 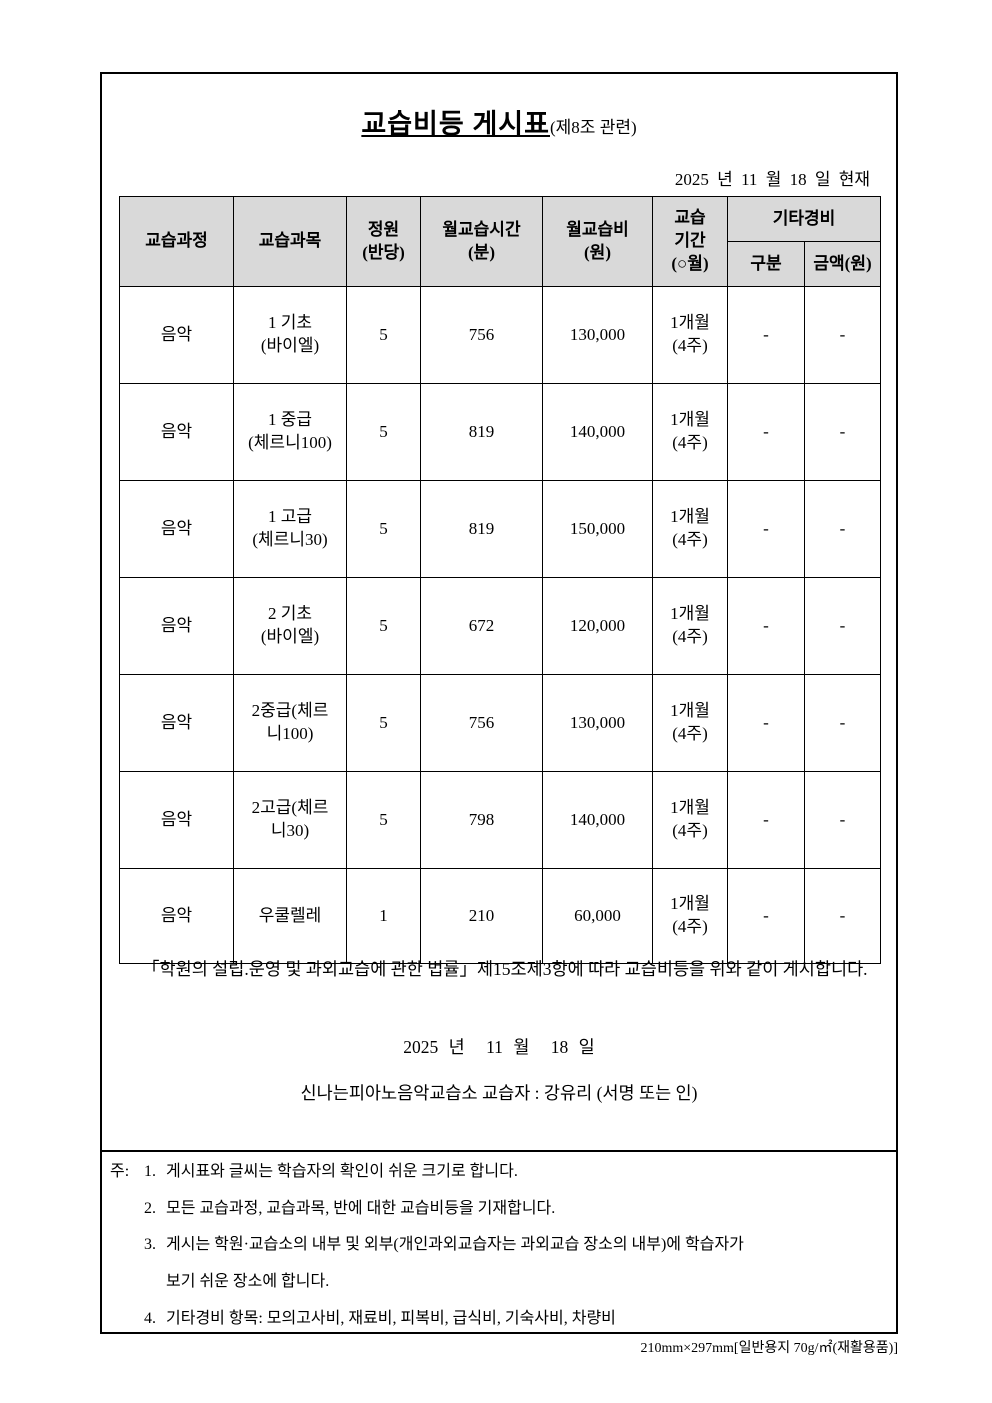 What do you see at coordinates (597, 723) in the screenshot?
I see `cell-fee: 130,000` at bounding box center [597, 723].